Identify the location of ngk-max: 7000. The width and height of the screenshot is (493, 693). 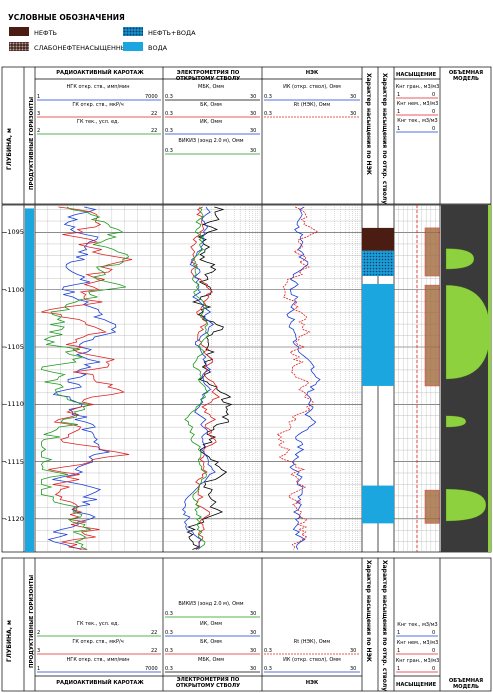
(151, 97).